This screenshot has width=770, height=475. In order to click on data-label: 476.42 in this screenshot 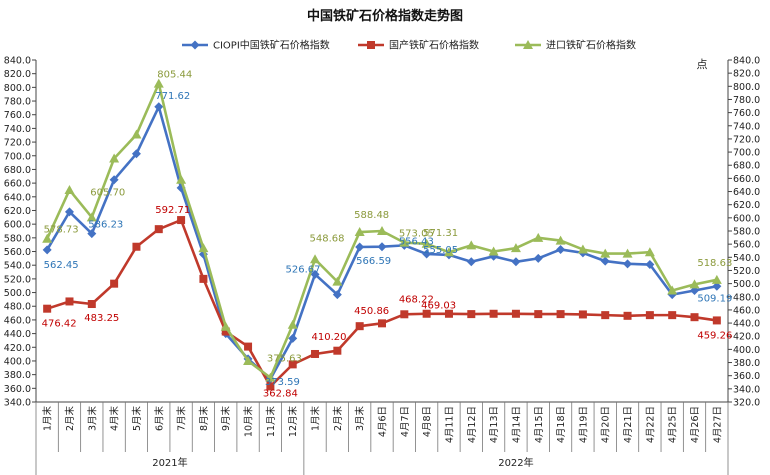, I will do `click(59, 324)`.